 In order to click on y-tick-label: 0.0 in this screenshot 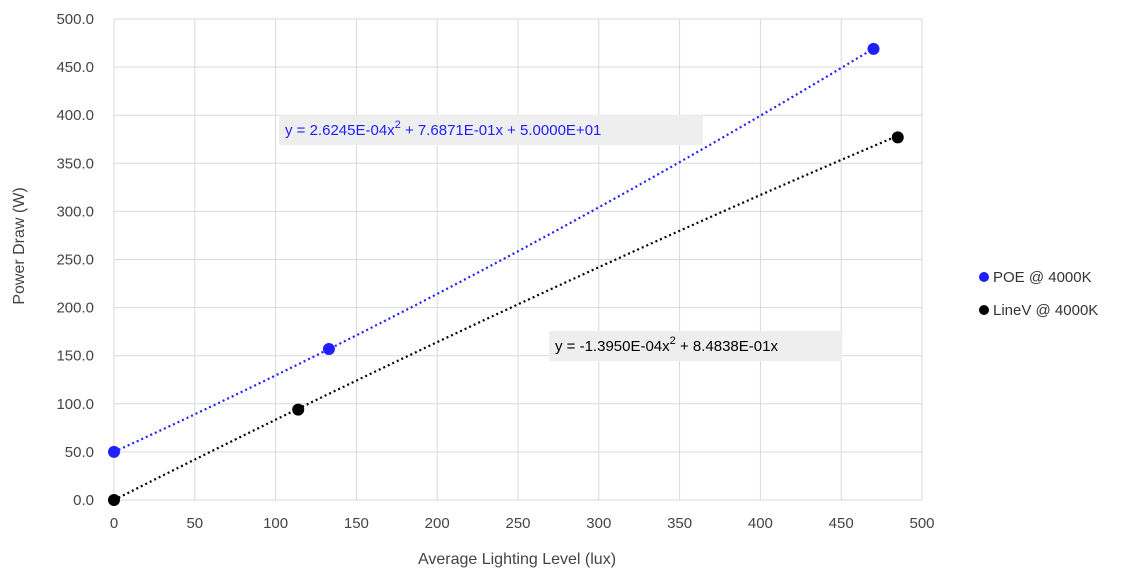, I will do `click(83, 500)`.